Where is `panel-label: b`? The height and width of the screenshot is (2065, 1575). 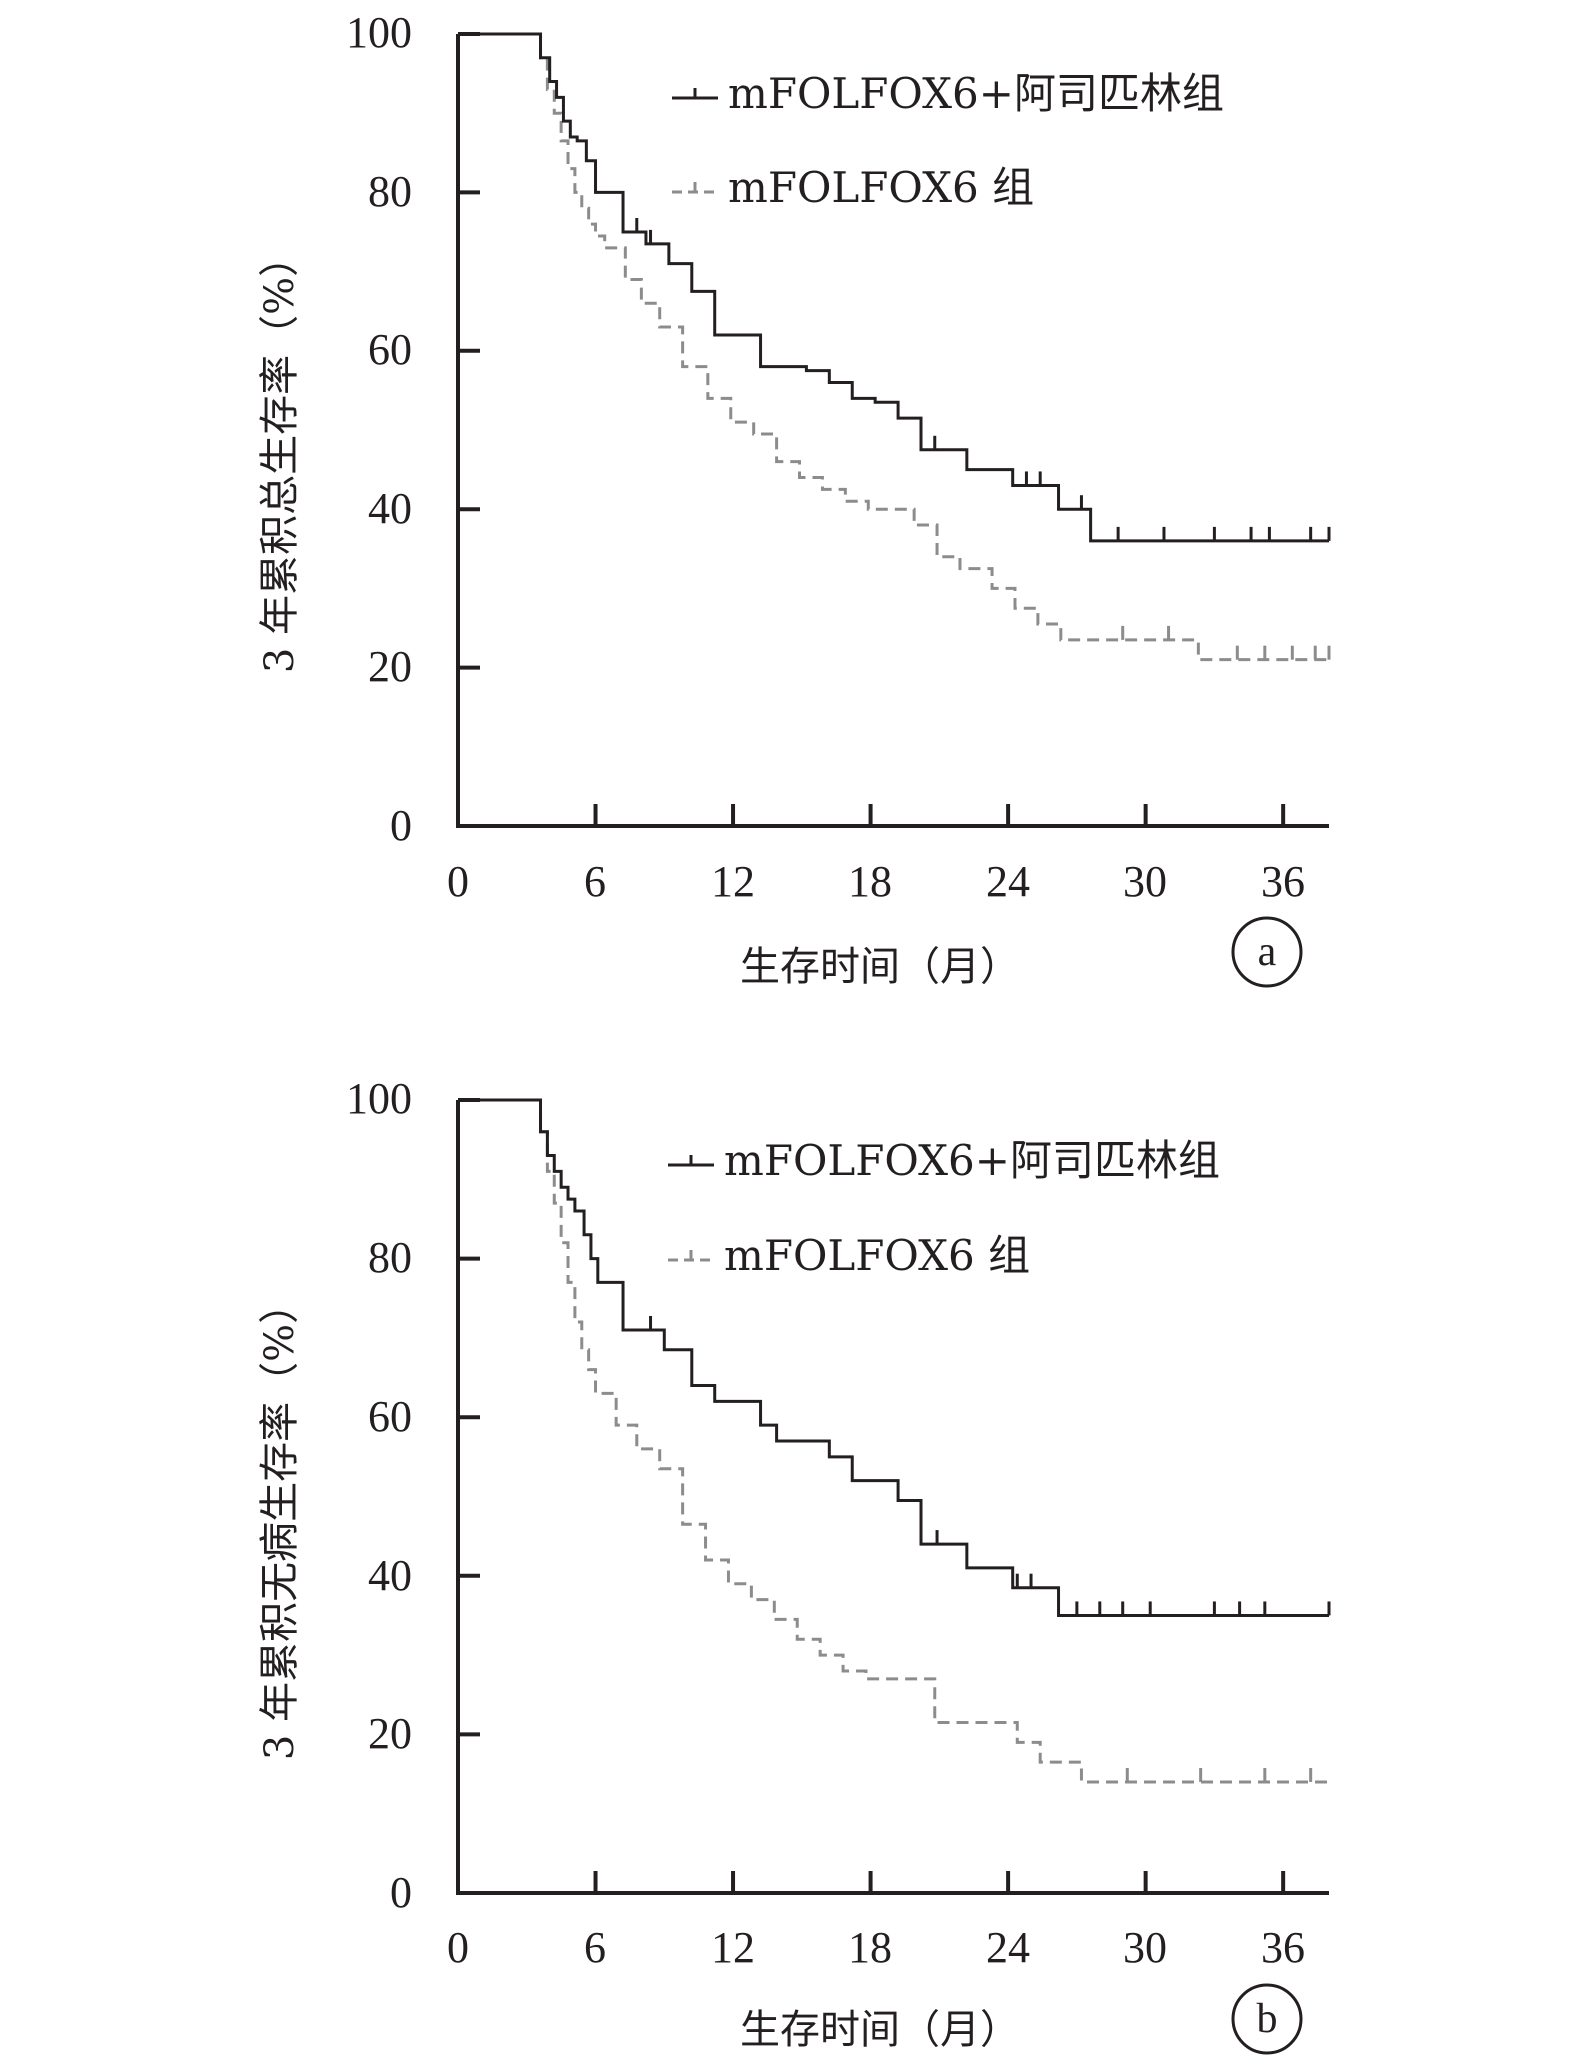
panel-label: b is located at coordinates (1267, 2019).